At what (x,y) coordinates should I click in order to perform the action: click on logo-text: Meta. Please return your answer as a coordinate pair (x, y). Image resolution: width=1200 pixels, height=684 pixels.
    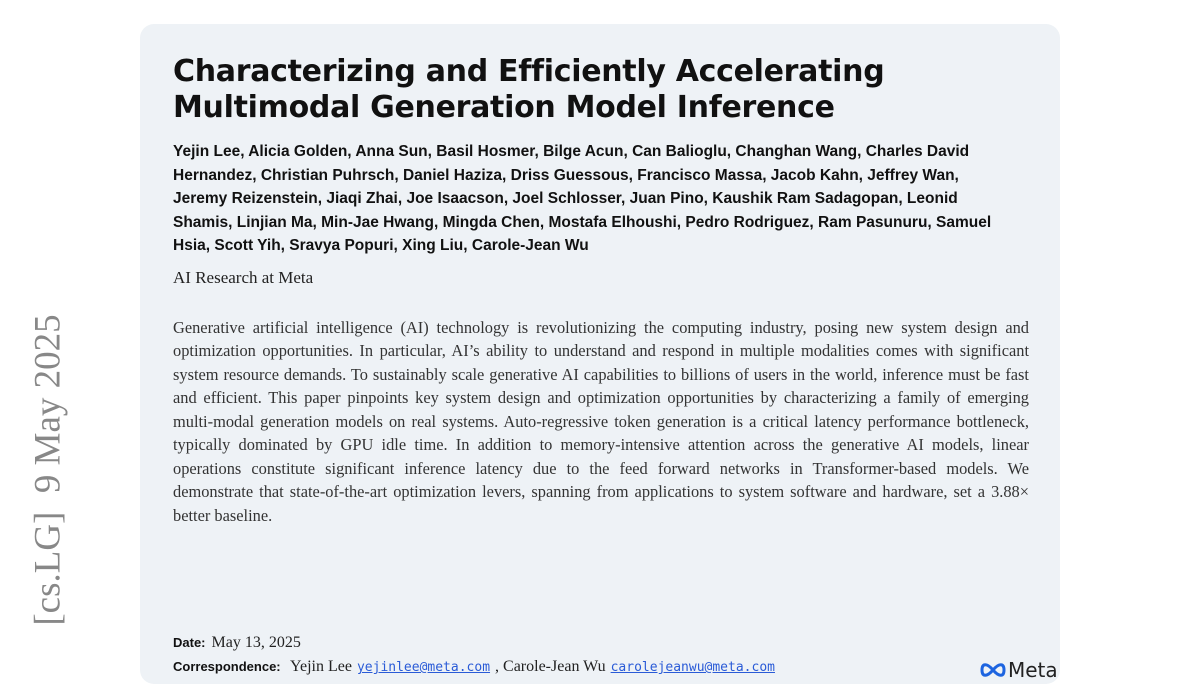
    Looking at the image, I should click on (1033, 670).